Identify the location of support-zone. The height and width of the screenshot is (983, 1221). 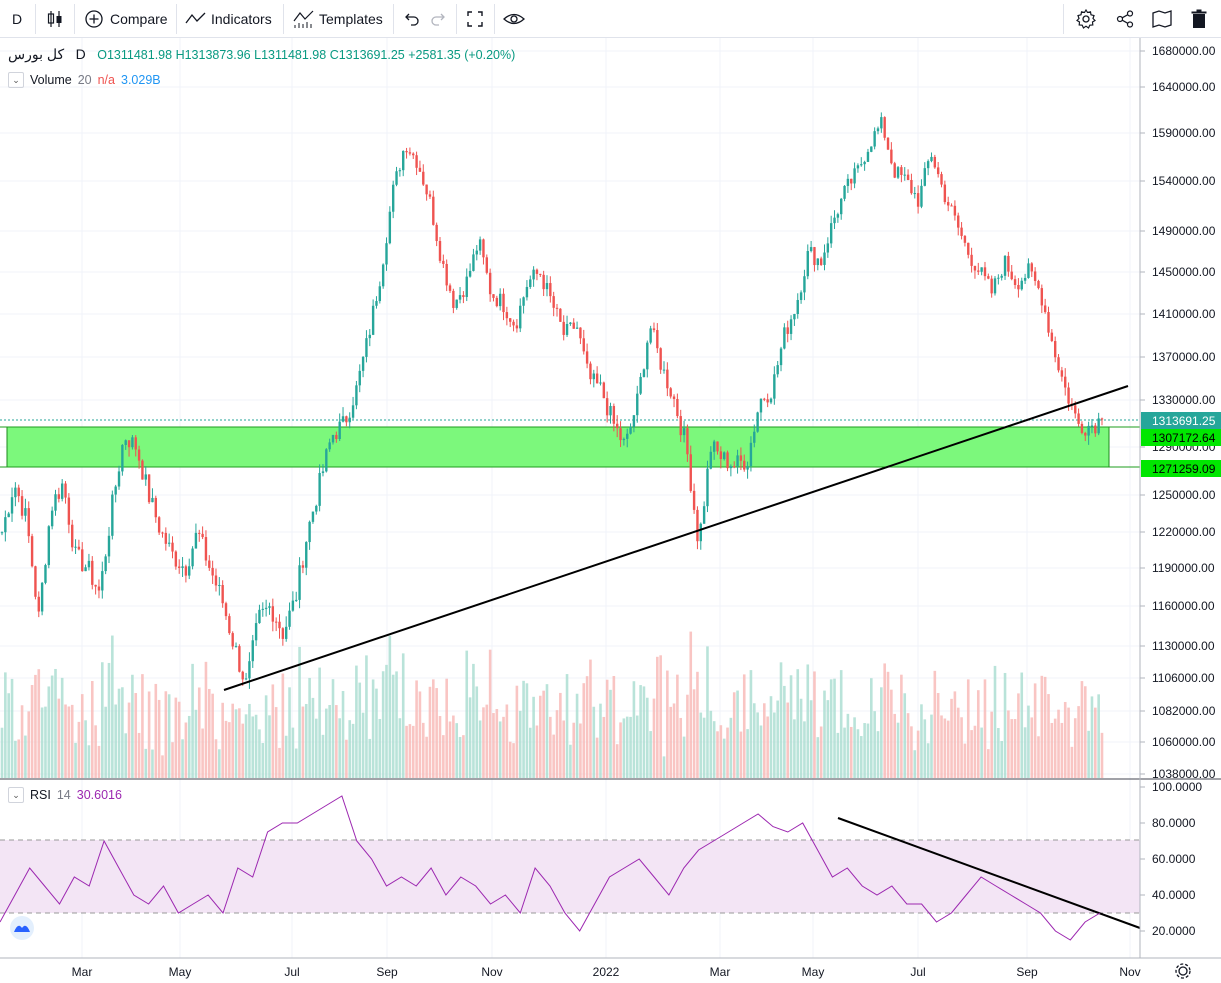
(558, 447).